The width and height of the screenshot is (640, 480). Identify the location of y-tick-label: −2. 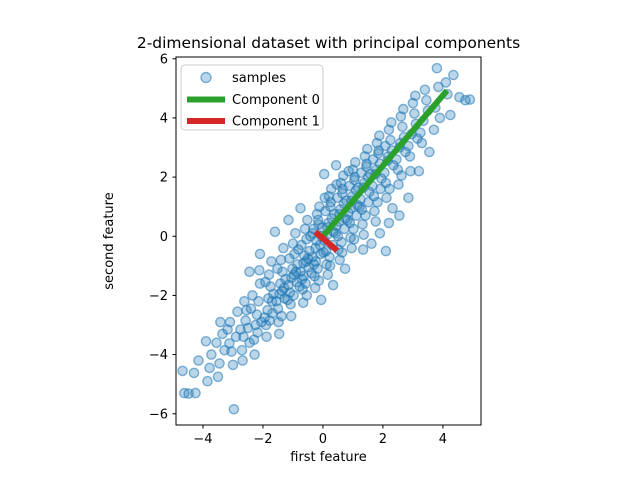
(158, 296).